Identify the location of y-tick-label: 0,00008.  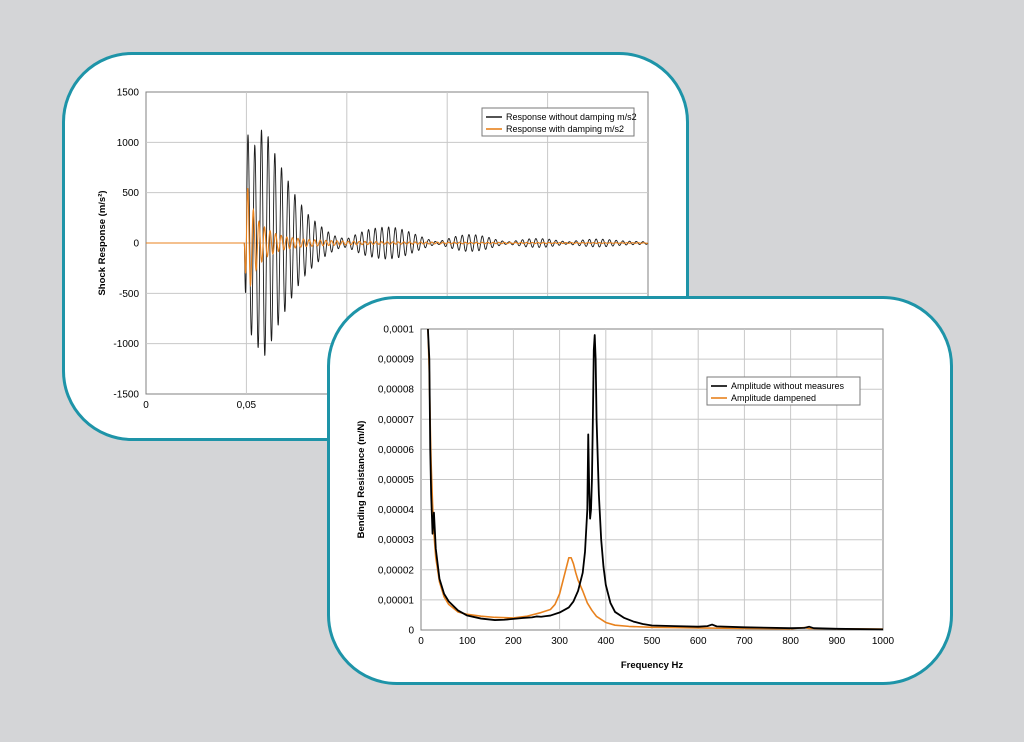
(396, 390).